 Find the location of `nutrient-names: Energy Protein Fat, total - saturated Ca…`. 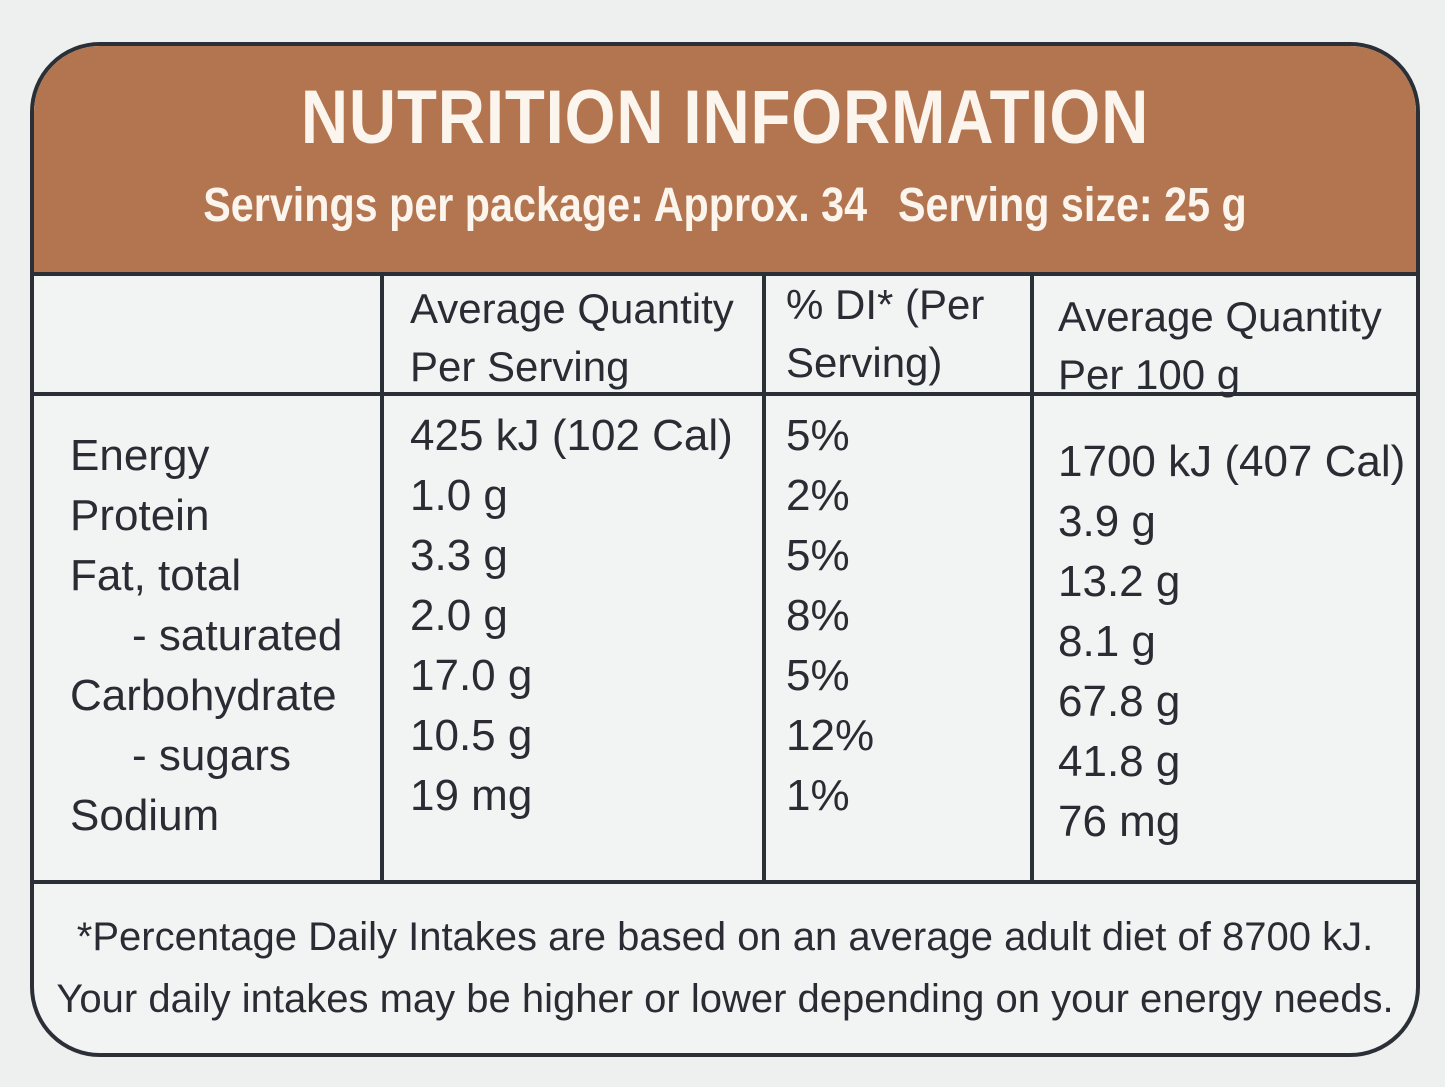

nutrient-names: Energy Protein Fat, total - saturated Ca… is located at coordinates (206, 636).